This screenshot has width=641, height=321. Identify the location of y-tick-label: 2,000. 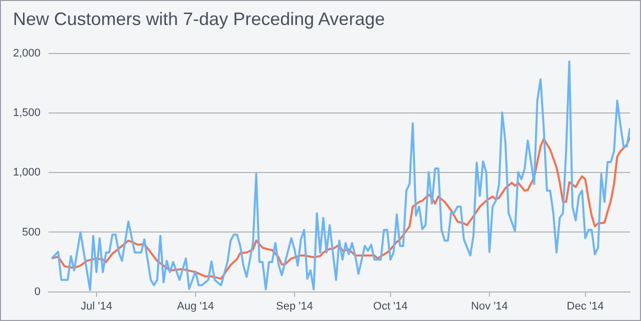
(26, 54).